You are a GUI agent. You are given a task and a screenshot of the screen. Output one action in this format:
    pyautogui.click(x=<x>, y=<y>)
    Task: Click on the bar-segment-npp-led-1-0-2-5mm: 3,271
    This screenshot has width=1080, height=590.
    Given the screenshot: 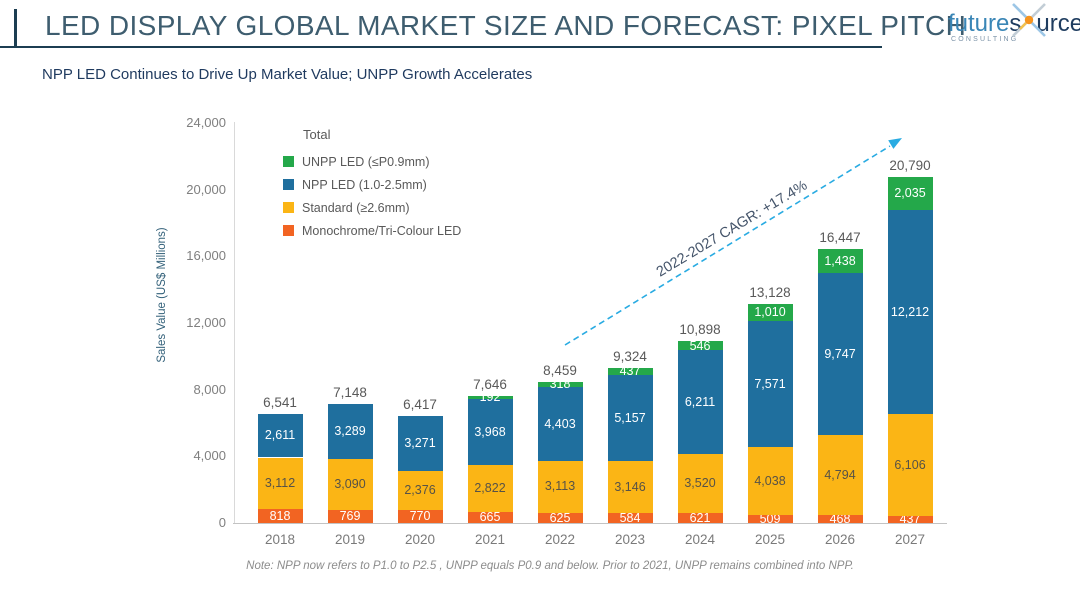 What is the action you would take?
    pyautogui.click(x=420, y=443)
    